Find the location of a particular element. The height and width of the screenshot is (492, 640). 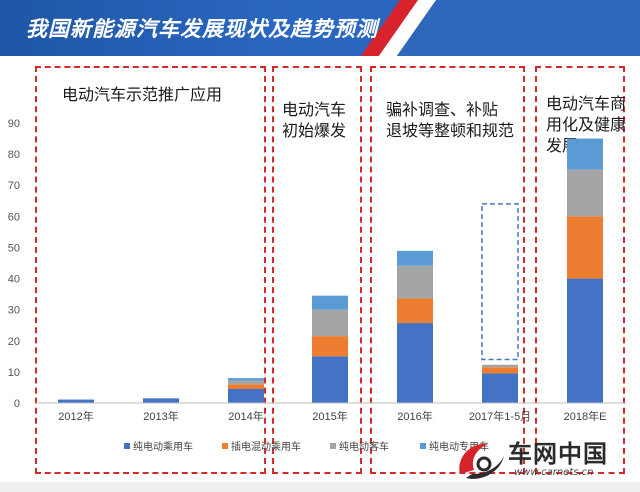

y-axis: 0 10 20 30 40 50 60 70 80 90 is located at coordinates (14, 264).